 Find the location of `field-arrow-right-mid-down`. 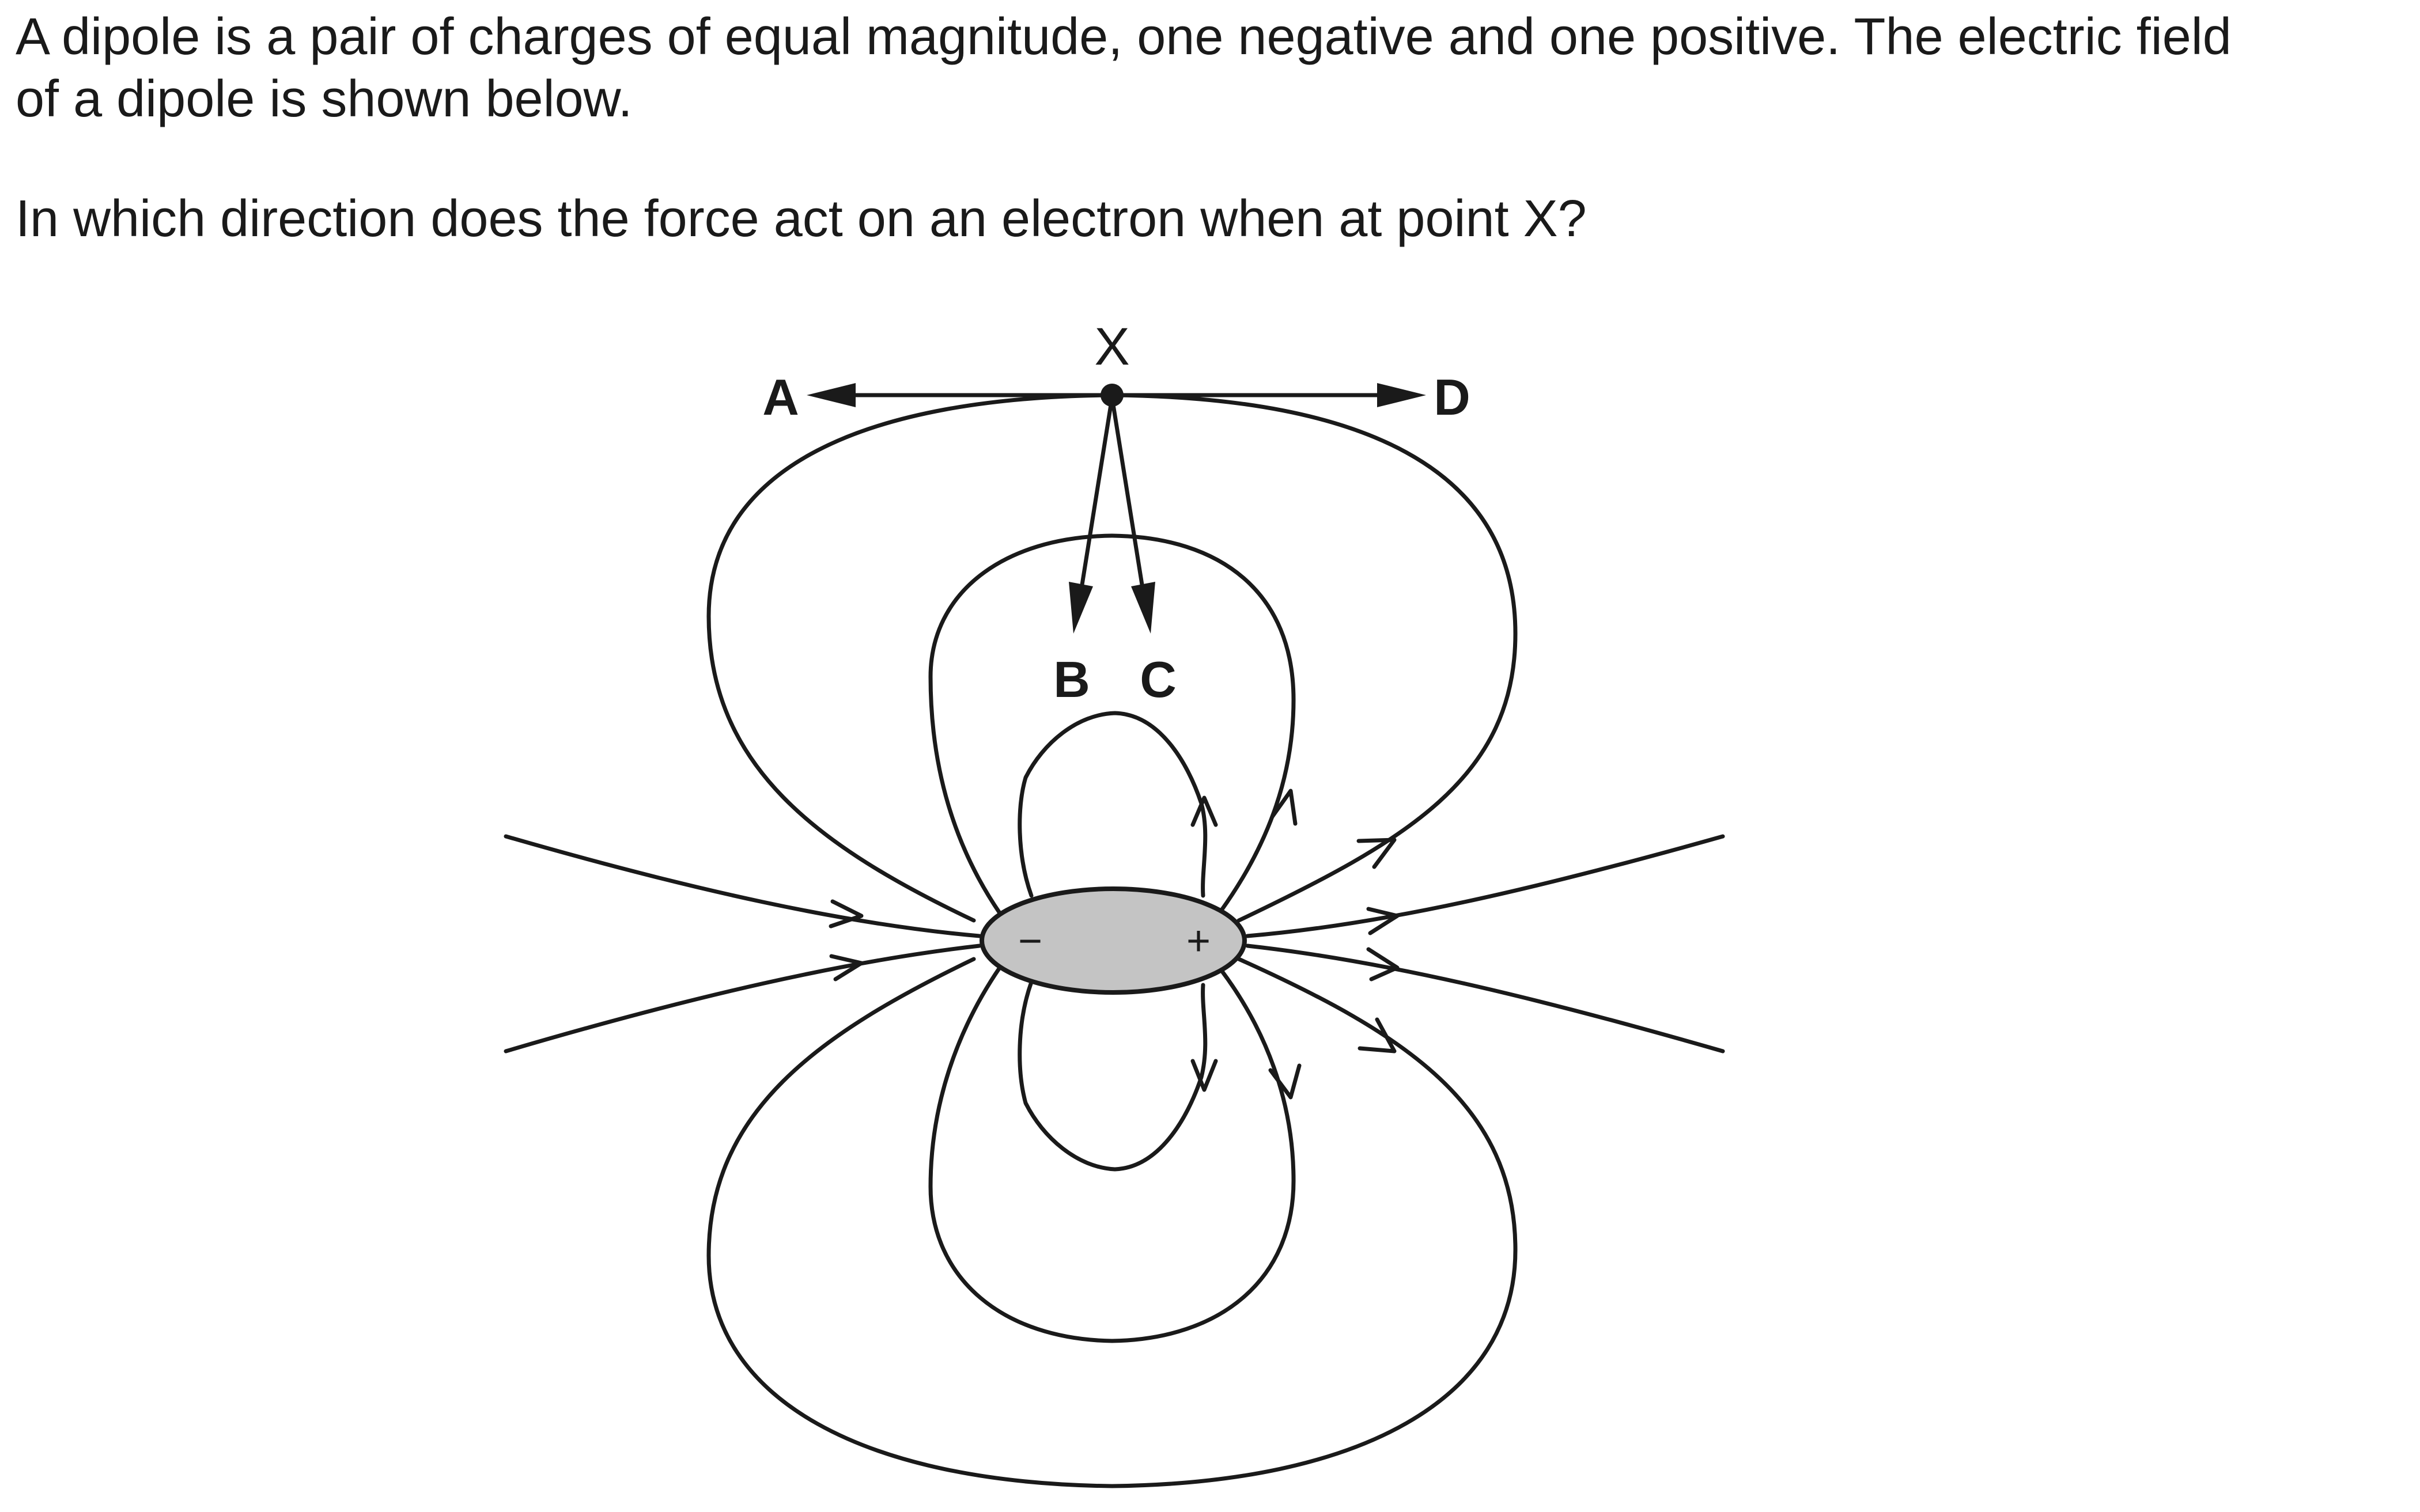

field-arrow-right-mid-down is located at coordinates (1383, 964).